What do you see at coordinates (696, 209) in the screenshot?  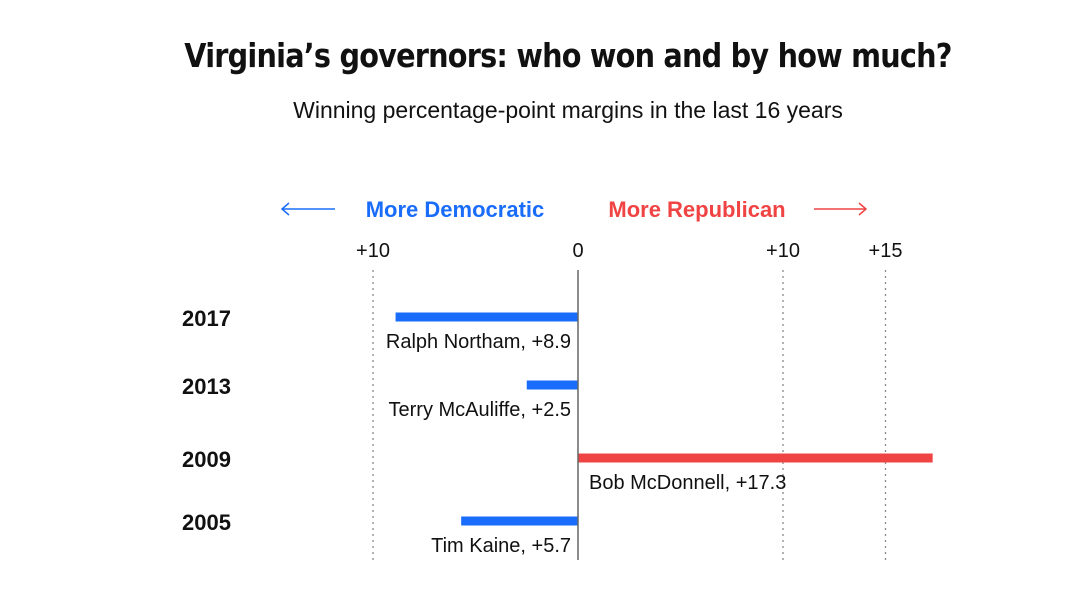 I see `republican-direction-label: More Republican` at bounding box center [696, 209].